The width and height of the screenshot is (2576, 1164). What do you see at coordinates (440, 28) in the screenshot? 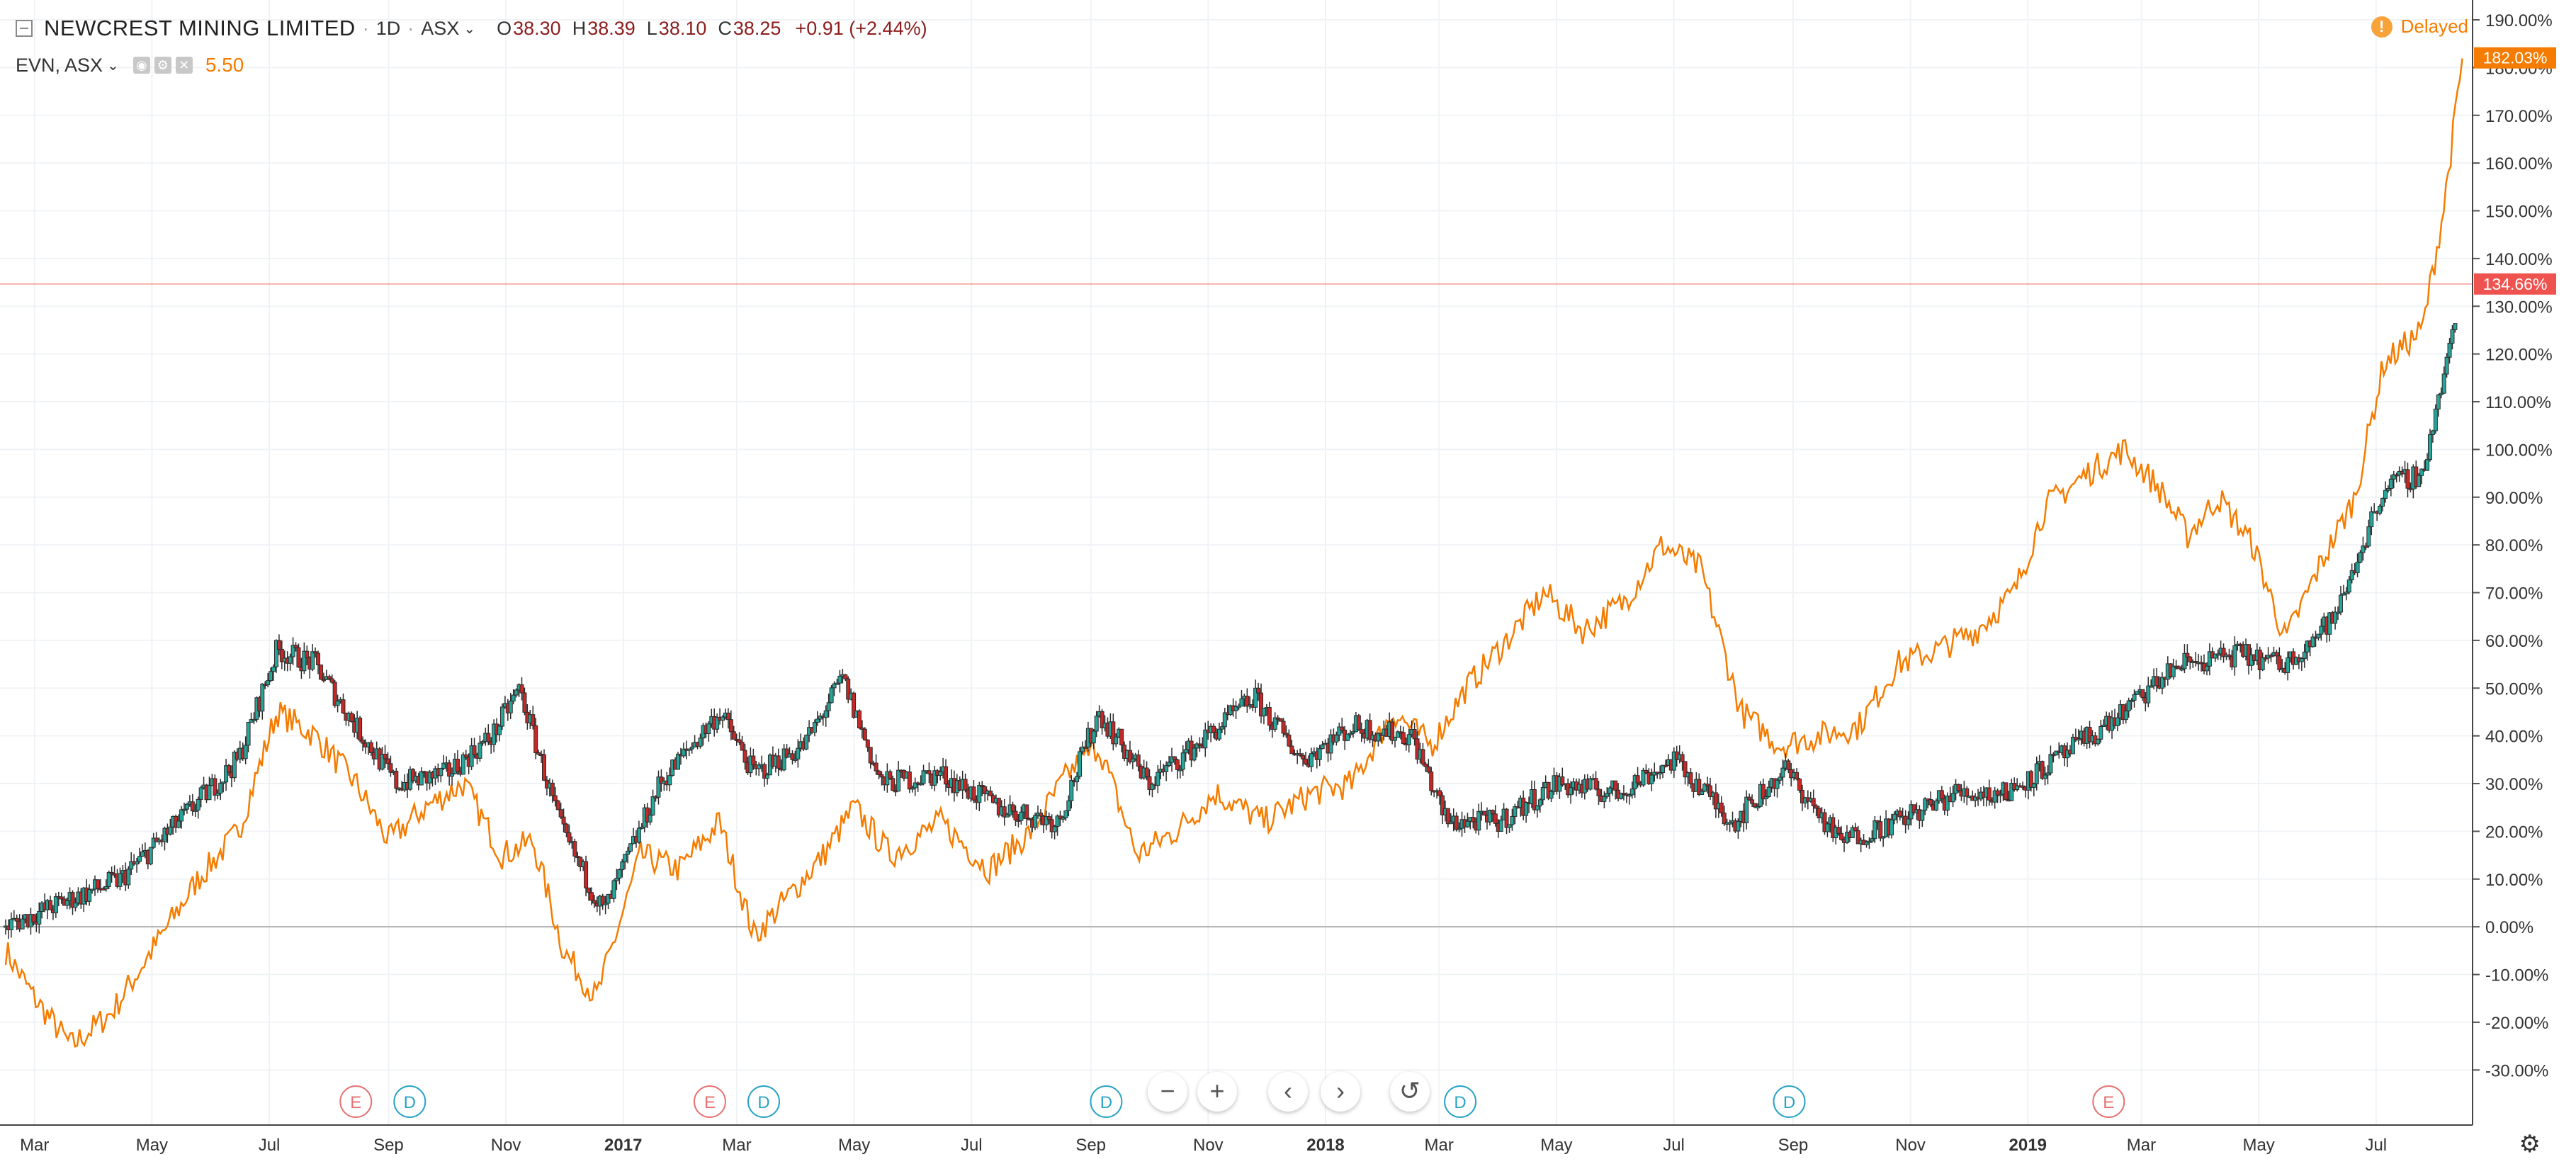
I see `symbol-exchange: ASX` at bounding box center [440, 28].